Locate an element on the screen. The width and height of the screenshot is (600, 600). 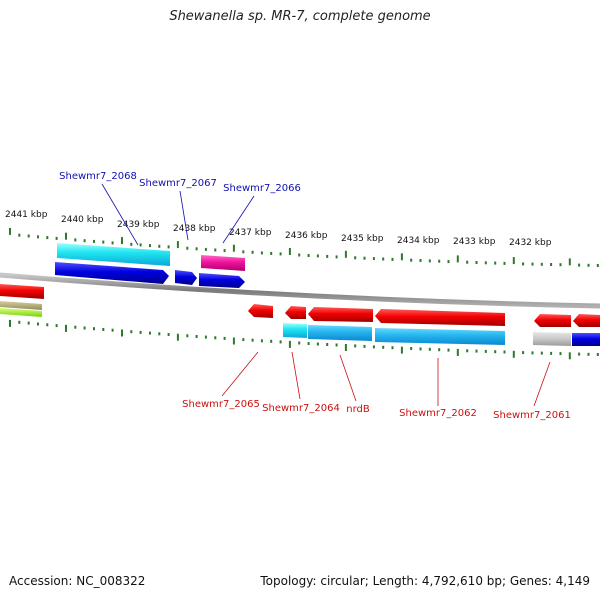
gene-label-shewmr7-2065: Shewmr7_2065 is located at coordinates (221, 404).